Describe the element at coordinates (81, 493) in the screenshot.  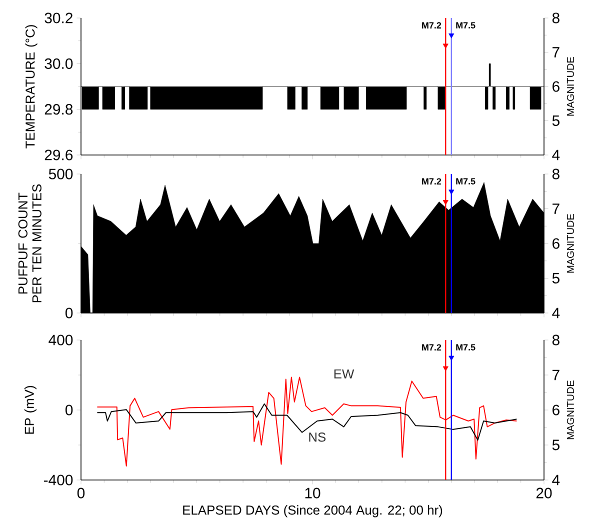
I see `x-tick-label: 0` at that location.